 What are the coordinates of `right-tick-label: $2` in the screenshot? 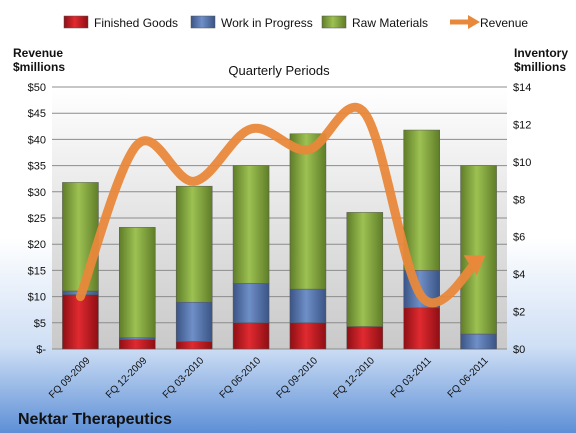 It's located at (519, 313).